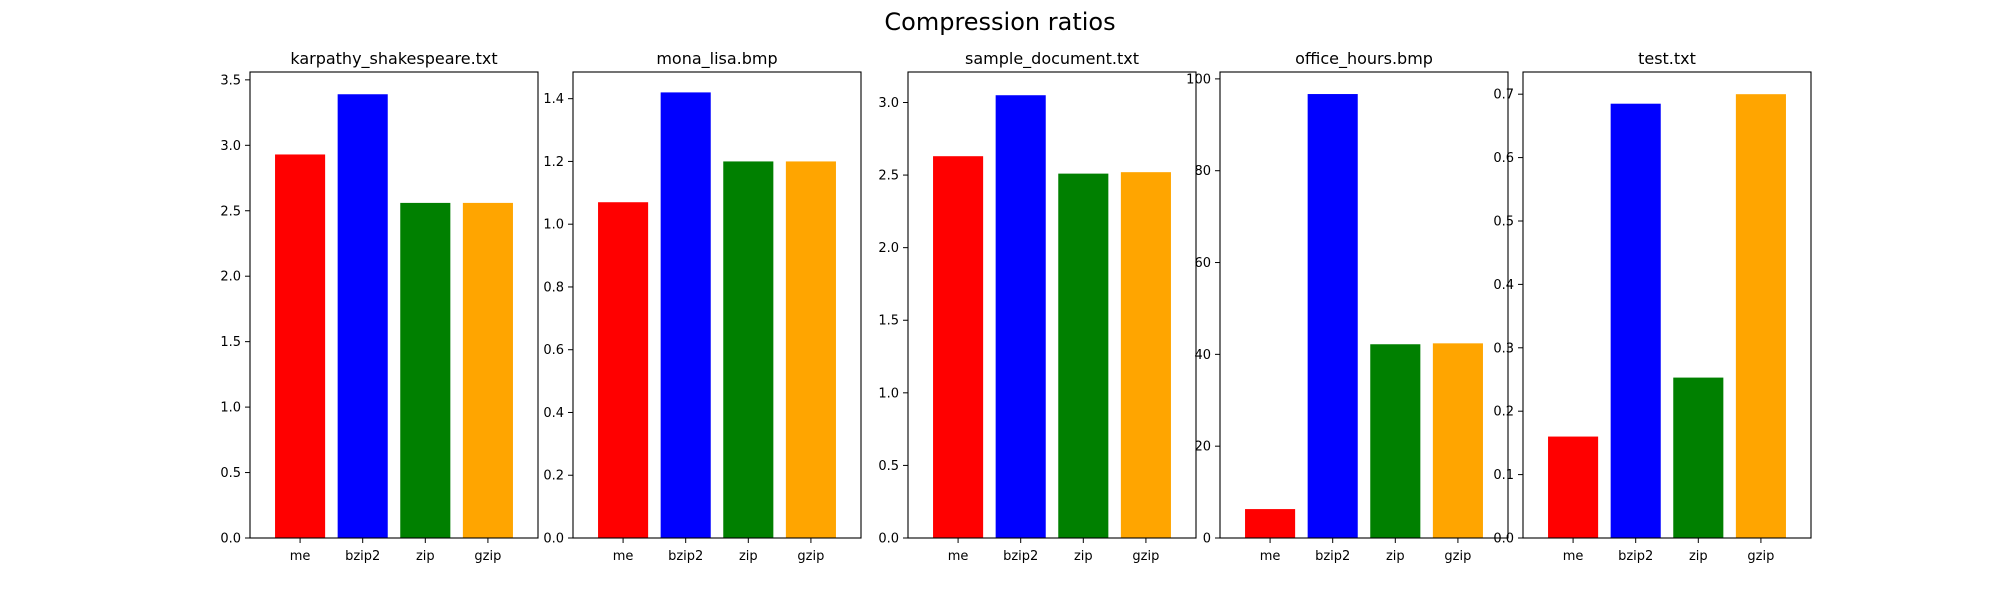 The height and width of the screenshot is (600, 2000). Describe the element at coordinates (1198, 79) in the screenshot. I see `y-tick-label: 100` at that location.